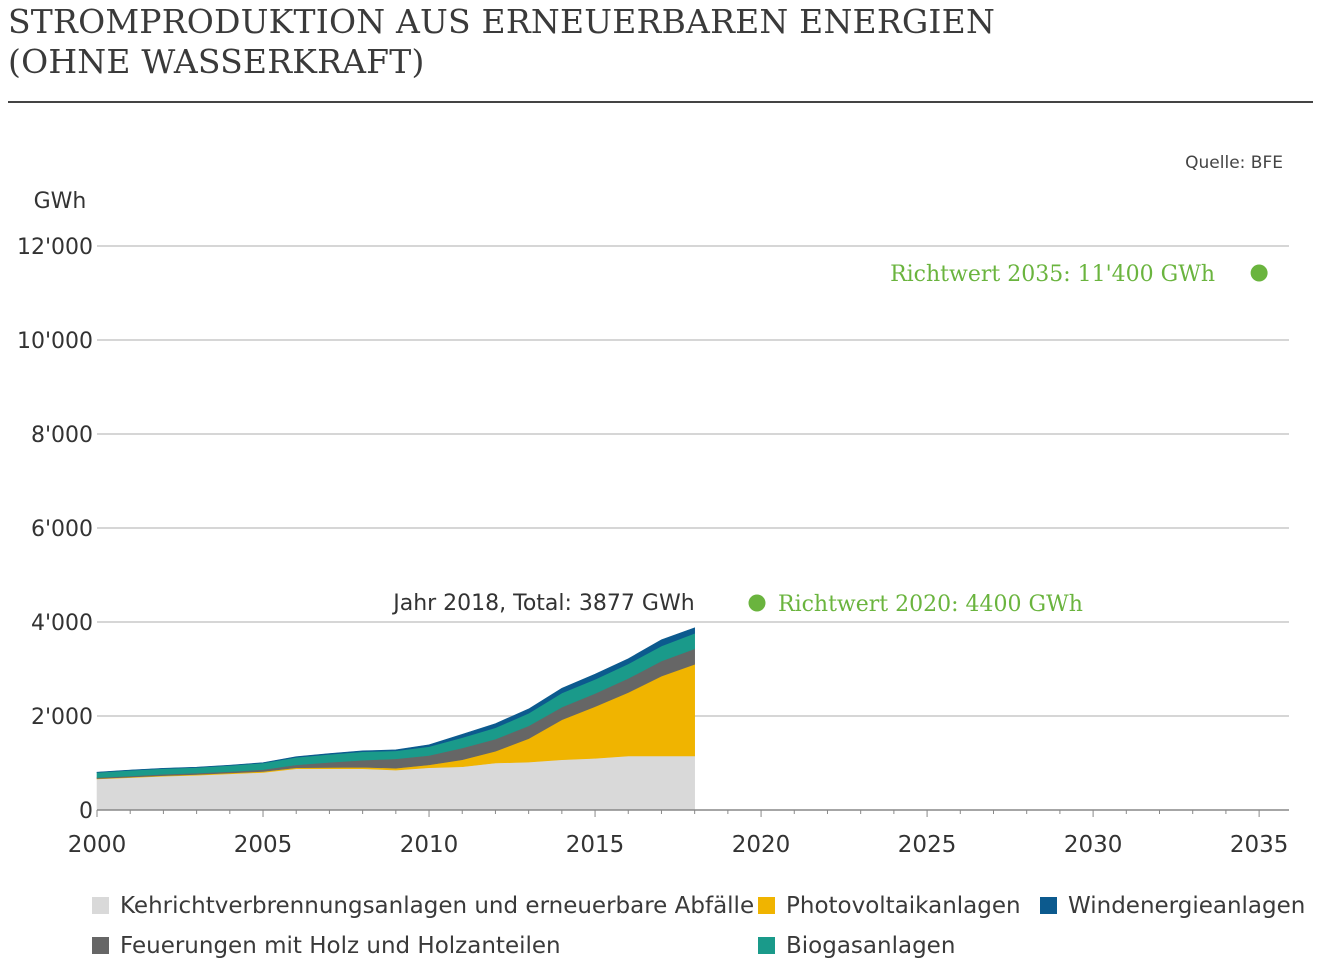  What do you see at coordinates (62, 717) in the screenshot?
I see `y-tick-label: 2'000` at bounding box center [62, 717].